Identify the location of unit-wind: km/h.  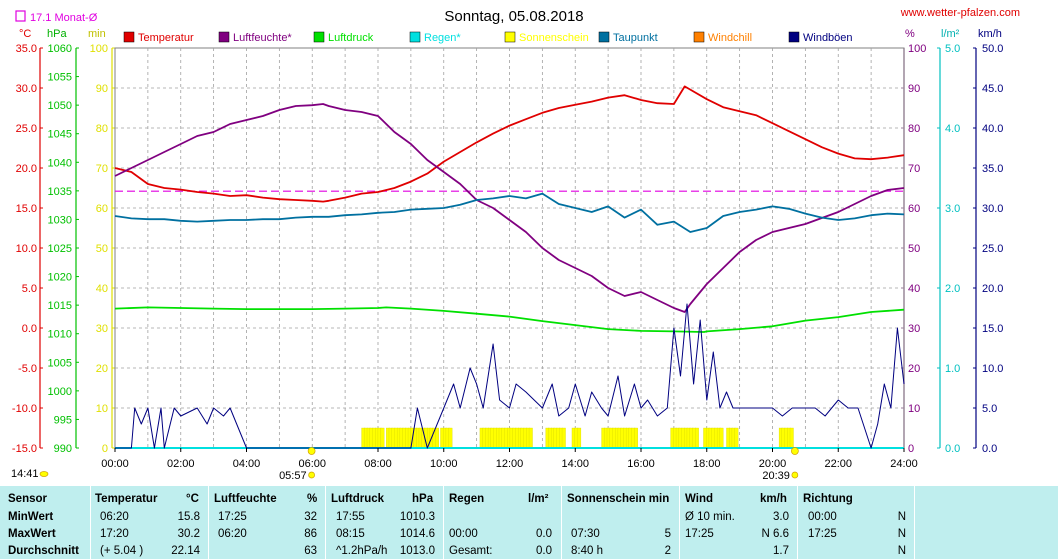
(990, 34).